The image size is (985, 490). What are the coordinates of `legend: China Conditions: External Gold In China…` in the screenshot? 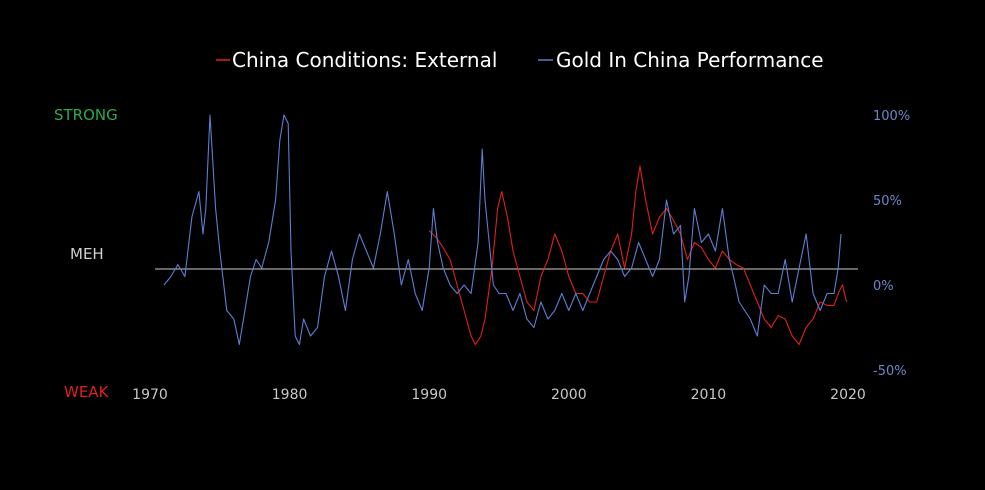 It's located at (520, 60).